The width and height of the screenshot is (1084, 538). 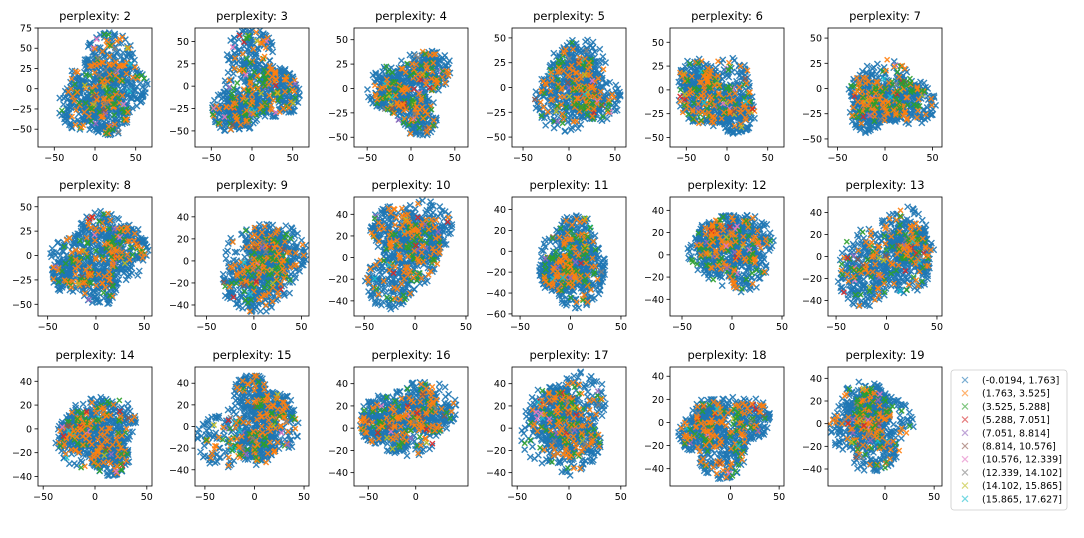 What do you see at coordinates (455, 158) in the screenshot?
I see `x-tick-label: 50` at bounding box center [455, 158].